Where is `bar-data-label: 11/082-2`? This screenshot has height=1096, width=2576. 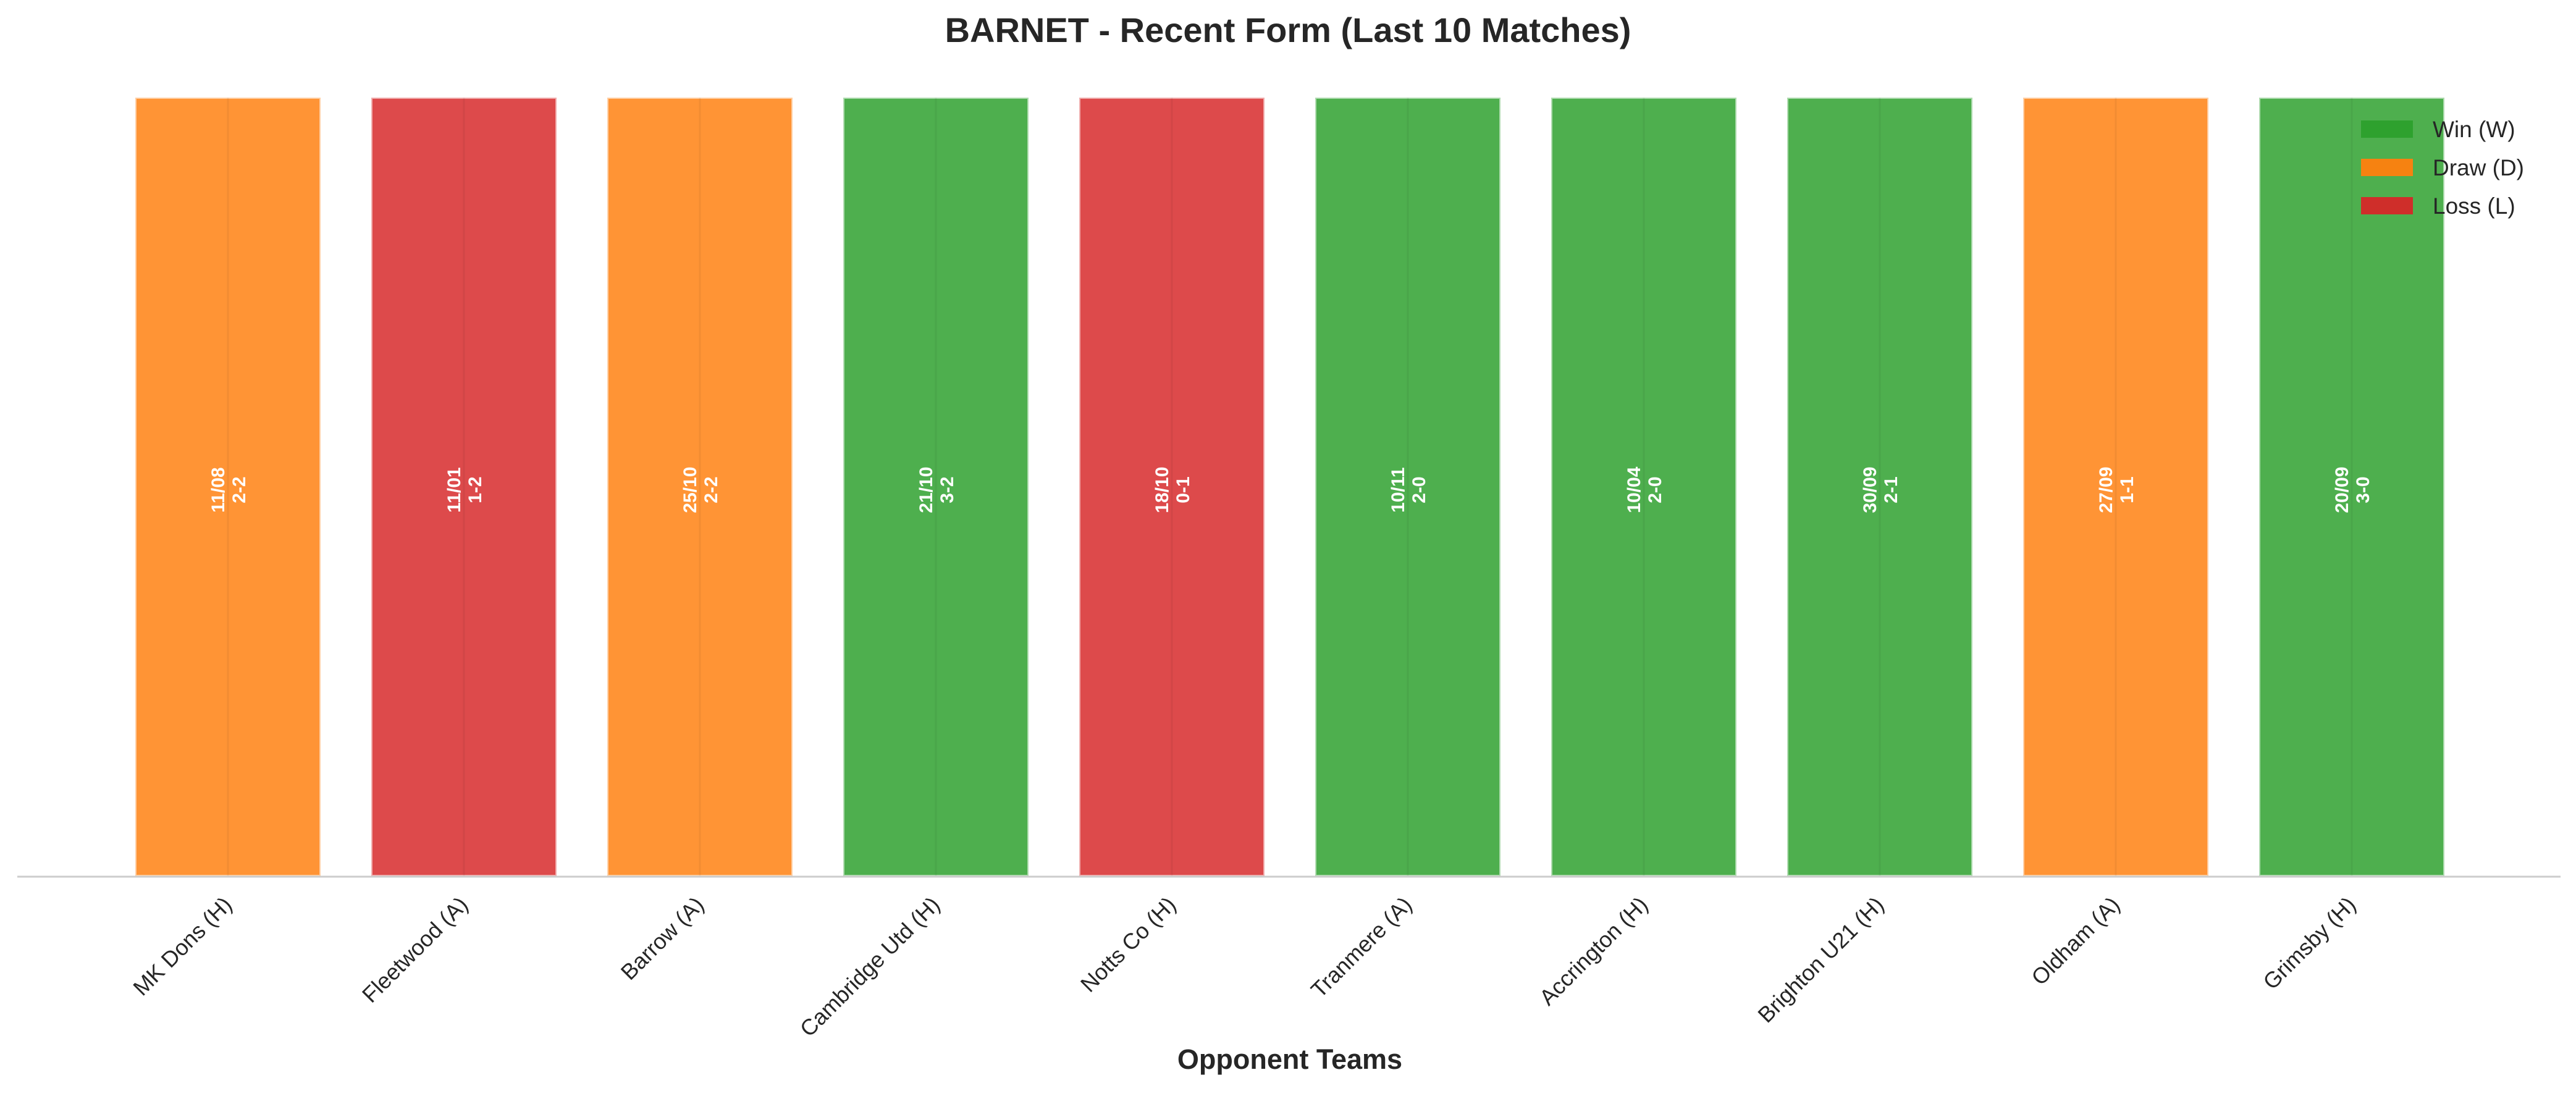 bar-data-label: 11/082-2 is located at coordinates (229, 489).